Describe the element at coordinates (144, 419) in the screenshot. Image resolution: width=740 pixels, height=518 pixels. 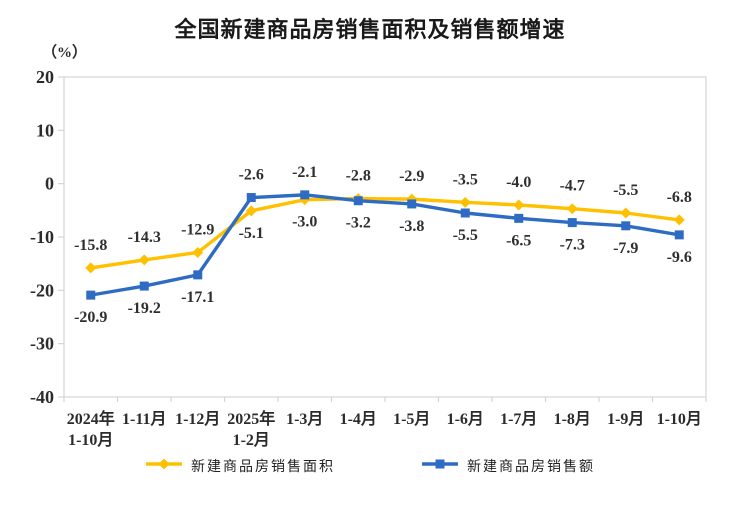
I see `svg-text: 1-11月` at that location.